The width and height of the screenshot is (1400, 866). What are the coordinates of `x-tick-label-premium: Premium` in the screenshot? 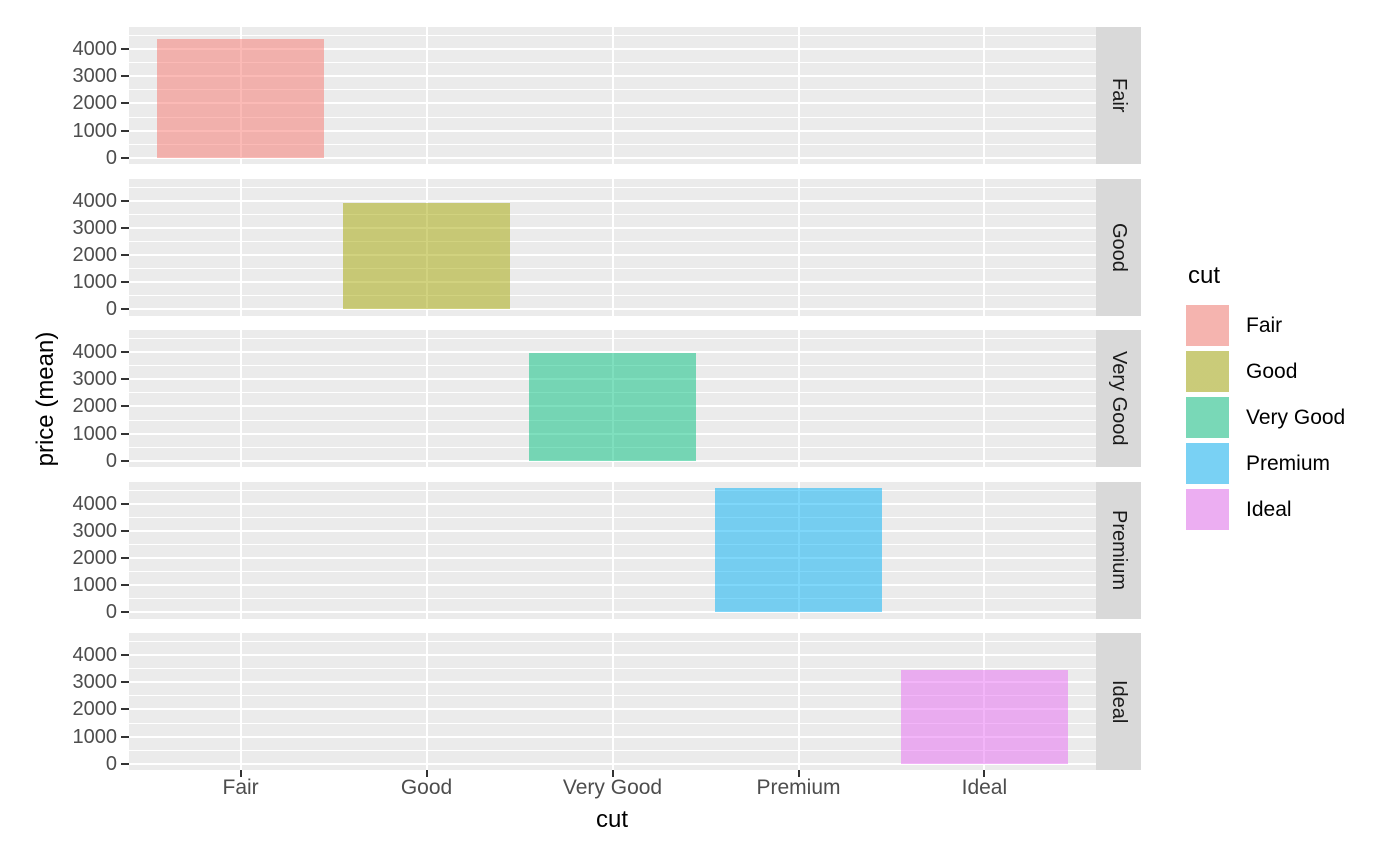 It's located at (798, 787).